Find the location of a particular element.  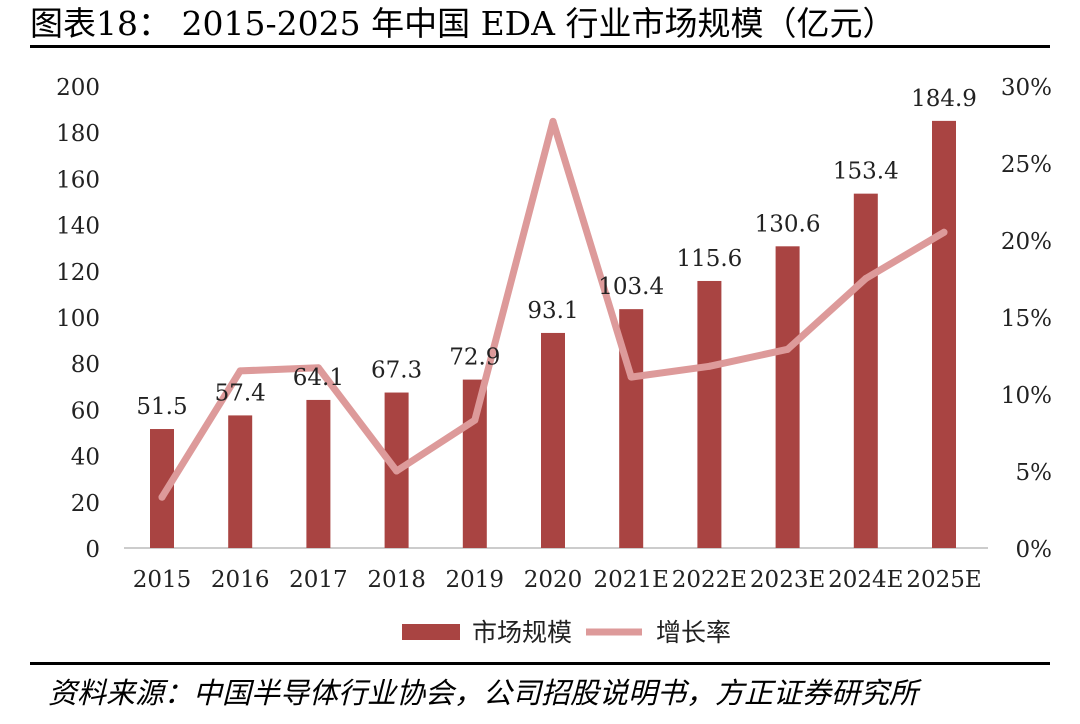

source-divider is located at coordinates (540, 663).